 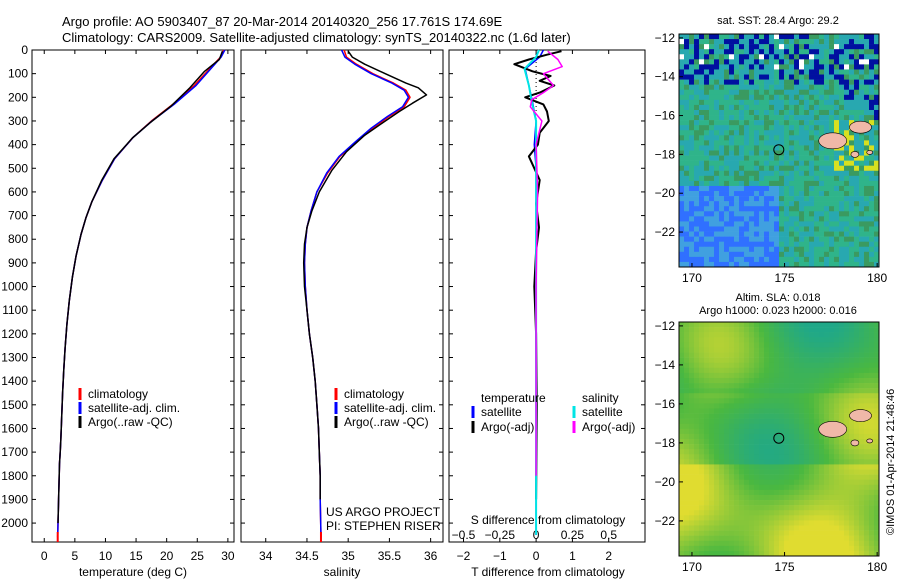 What do you see at coordinates (778, 311) in the screenshot?
I see `sla-map-title-line2: Argo h1000: 0.023 h2000: 0.016` at bounding box center [778, 311].